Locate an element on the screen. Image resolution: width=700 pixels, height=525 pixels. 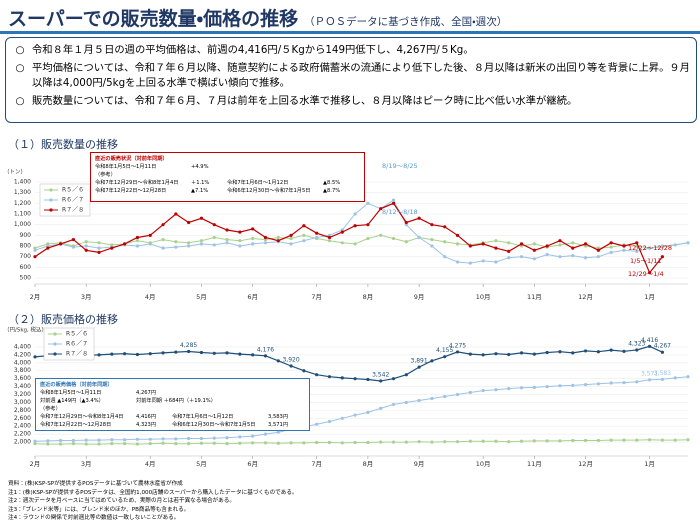
legend-label: R７／８ is located at coordinates (77, 354).